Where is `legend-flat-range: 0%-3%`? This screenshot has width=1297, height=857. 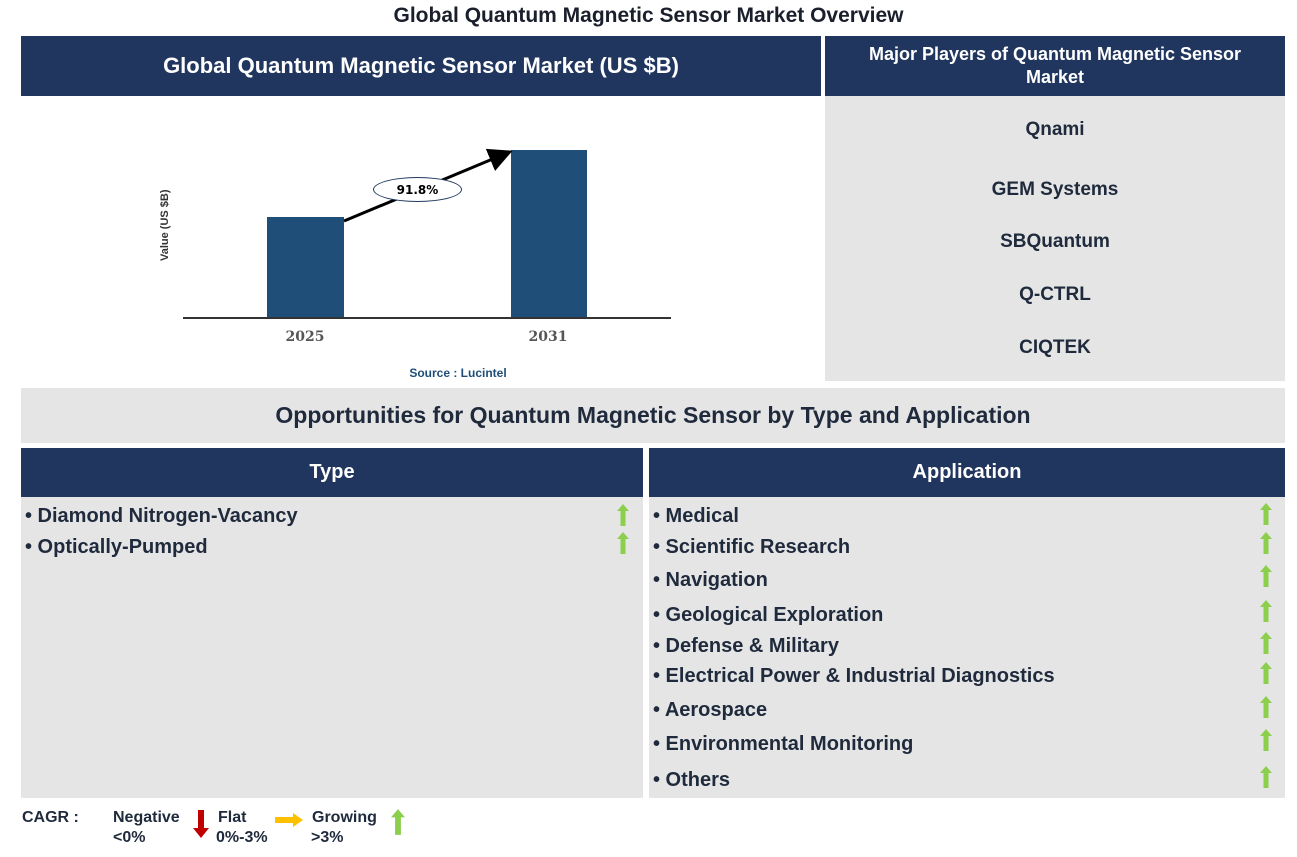
legend-flat-range: 0%-3% is located at coordinates (242, 837).